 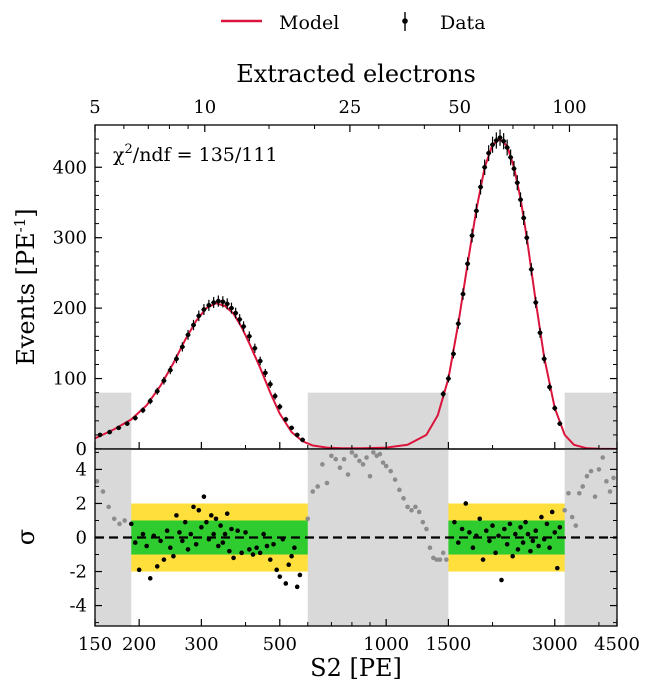 I want to click on main-ytick-label: 200, so click(x=70, y=308).